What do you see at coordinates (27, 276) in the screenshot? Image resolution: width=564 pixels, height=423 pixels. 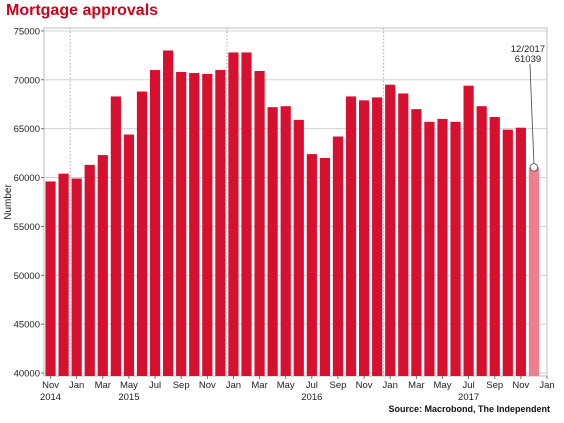 I see `y-tick-label: 50000` at bounding box center [27, 276].